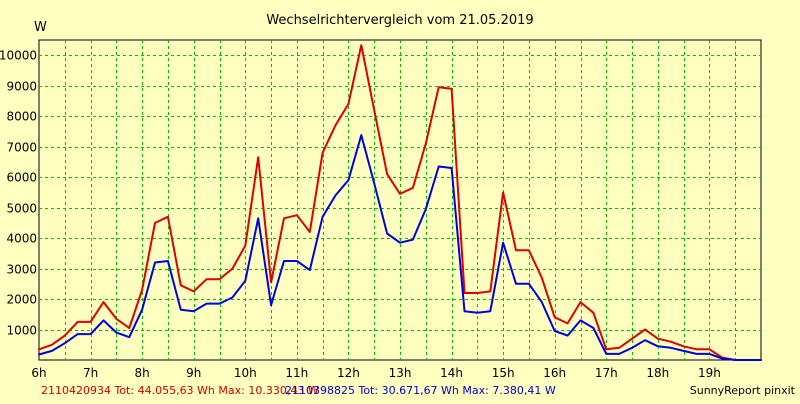  I want to click on x-tick-label: 14h, so click(451, 373).